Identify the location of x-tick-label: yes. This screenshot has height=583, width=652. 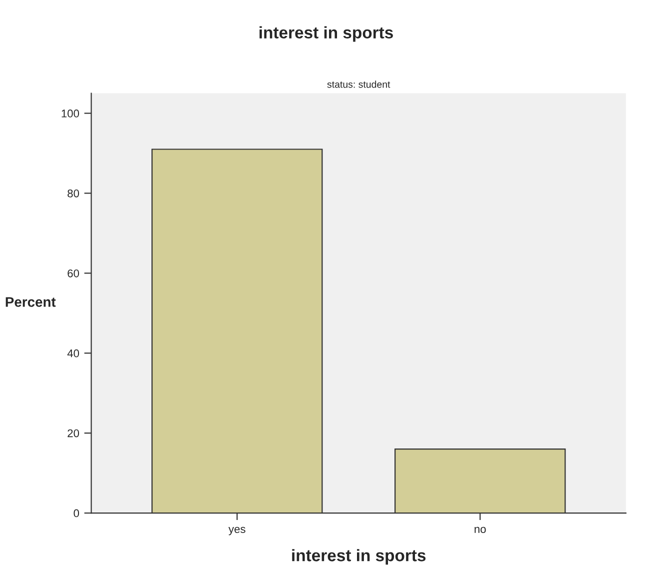
(237, 531).